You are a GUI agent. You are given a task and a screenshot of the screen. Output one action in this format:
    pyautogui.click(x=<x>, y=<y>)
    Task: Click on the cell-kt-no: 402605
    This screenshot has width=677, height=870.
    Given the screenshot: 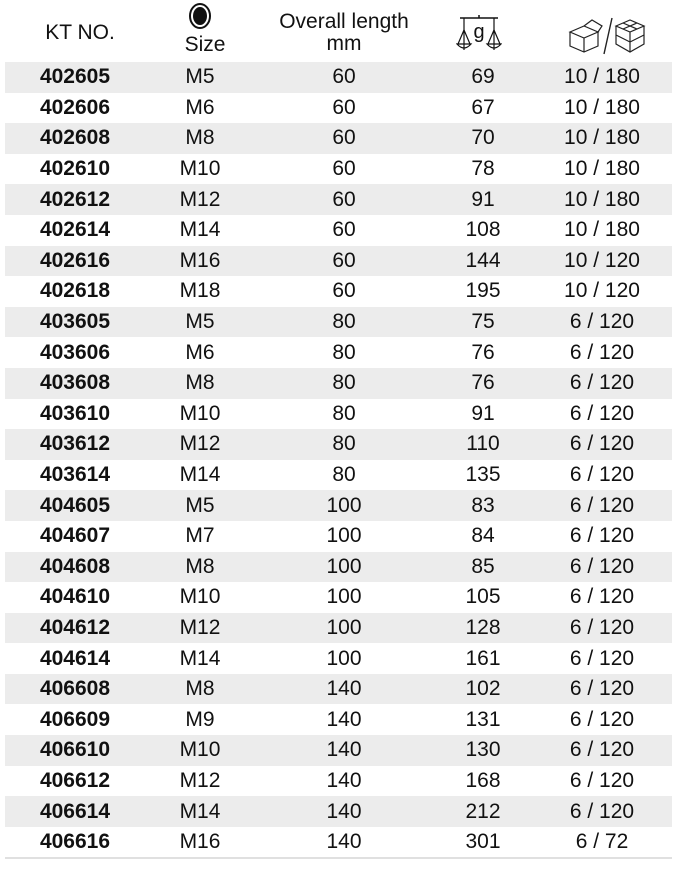 What is the action you would take?
    pyautogui.click(x=75, y=77)
    